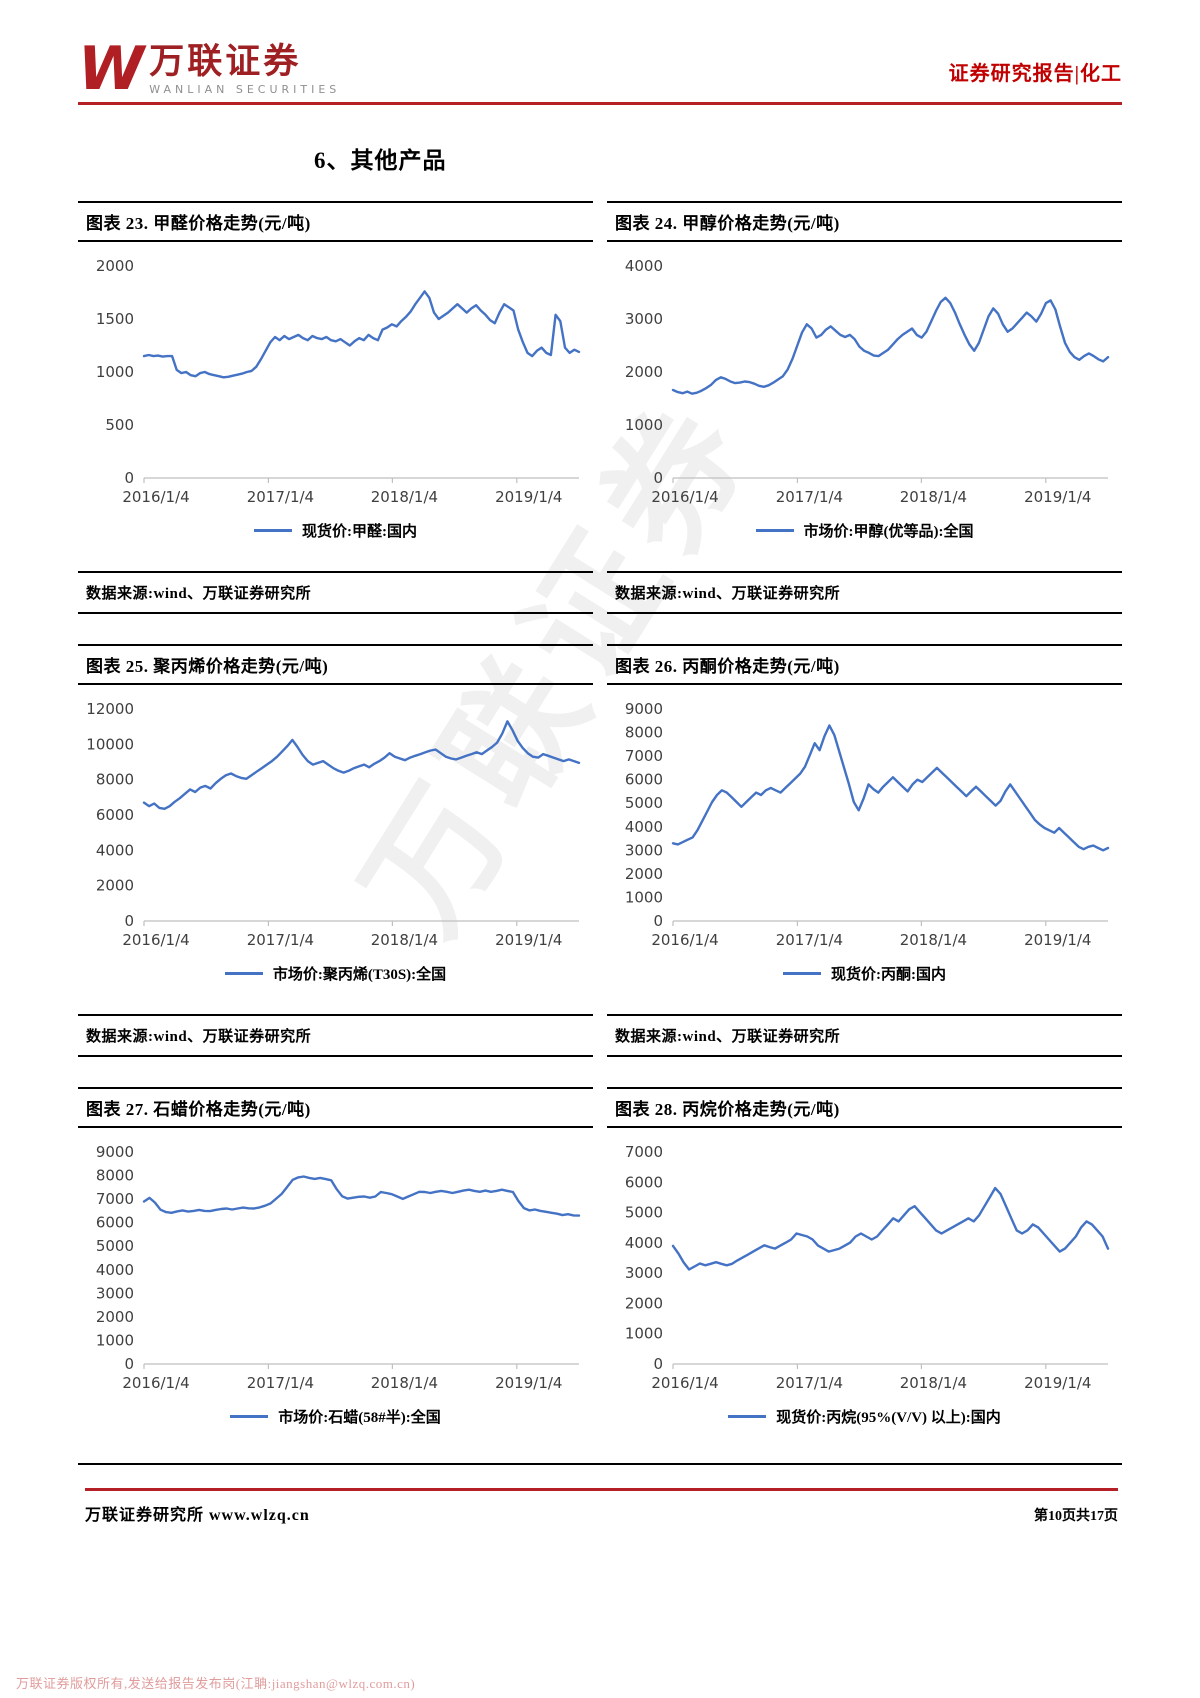  Describe the element at coordinates (245, 89) in the screenshot. I see `brand-subtitle: WANLIAN SECURITIES` at that location.